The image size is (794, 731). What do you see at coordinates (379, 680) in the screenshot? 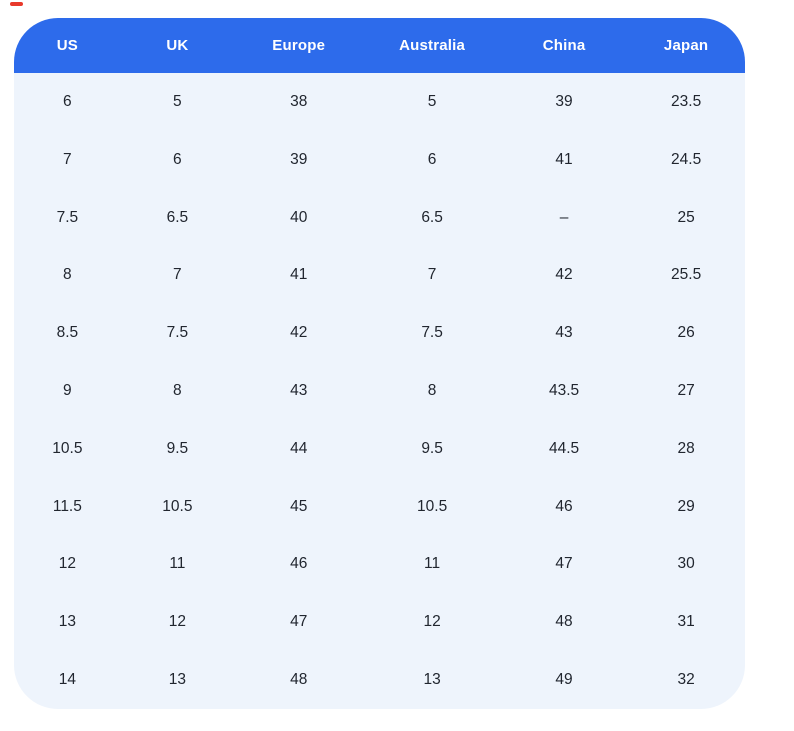
I see `table-row: 14 13 48 13 49 32` at bounding box center [379, 680].